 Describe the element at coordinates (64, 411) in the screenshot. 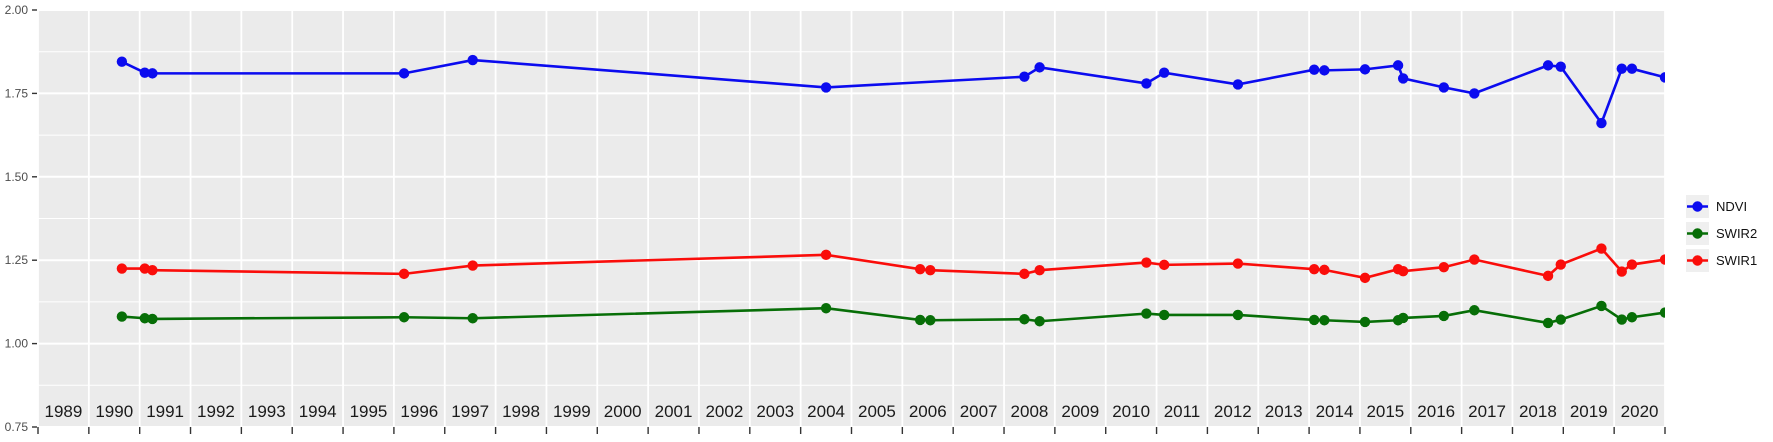

I see `x-tick-label: 1989` at that location.